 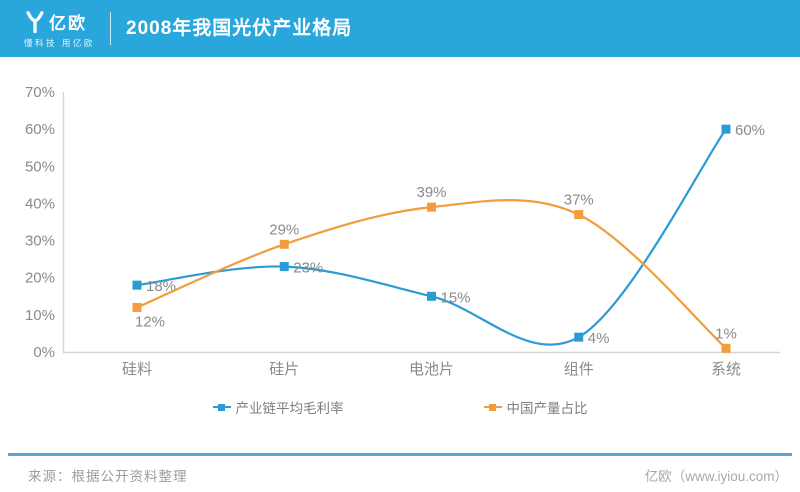 What do you see at coordinates (40, 278) in the screenshot?
I see `y-tick-label: 20%` at bounding box center [40, 278].